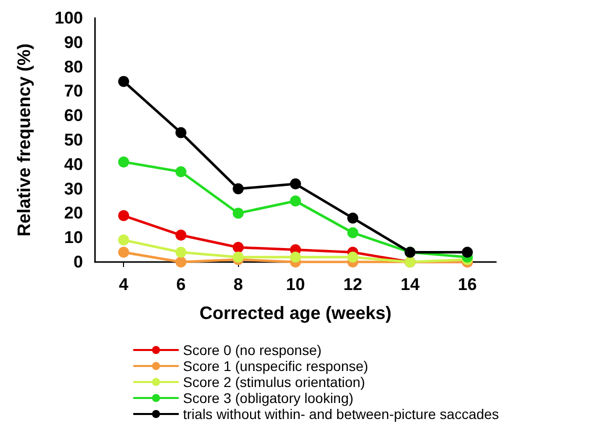 The width and height of the screenshot is (614, 448). Describe the element at coordinates (78, 262) in the screenshot. I see `y-tick-label: 0` at that location.